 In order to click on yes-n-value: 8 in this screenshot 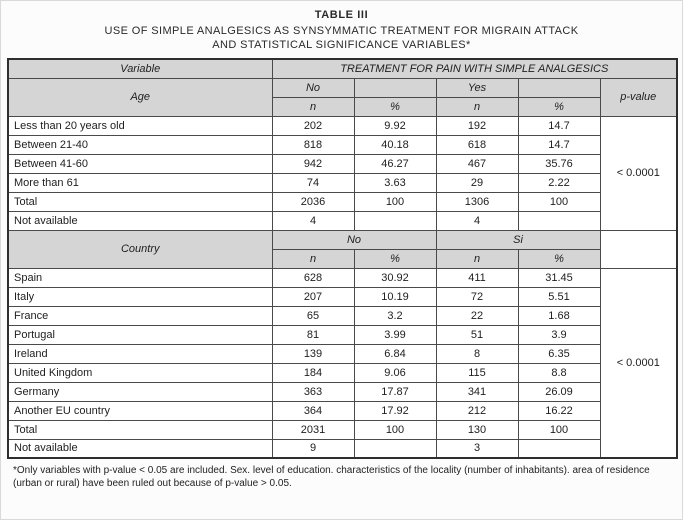, I will do `click(477, 353)`.